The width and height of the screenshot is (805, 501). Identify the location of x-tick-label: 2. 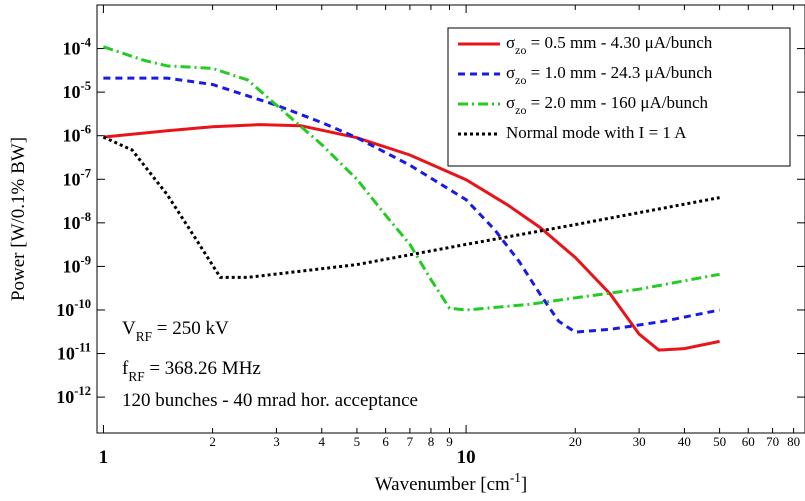
(212, 441).